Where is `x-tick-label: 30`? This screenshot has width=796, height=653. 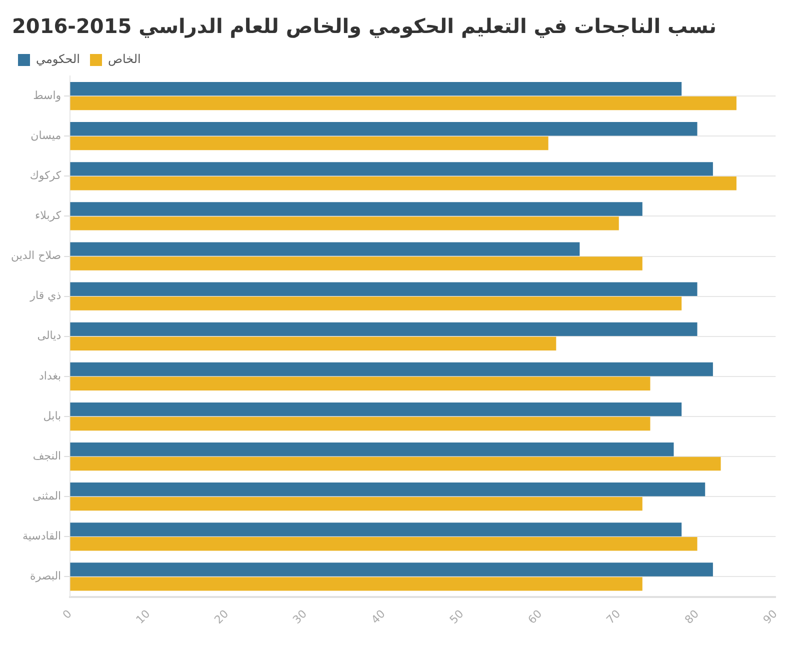 x-tick-label: 30 is located at coordinates (300, 616).